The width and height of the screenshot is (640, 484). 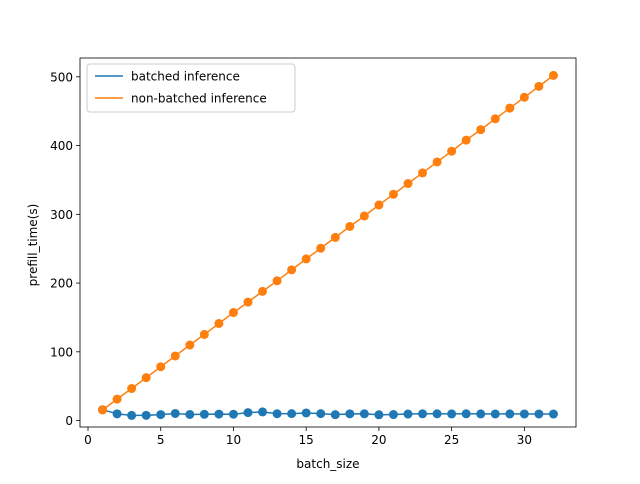 What do you see at coordinates (61, 77) in the screenshot?
I see `y-tick-label: 500` at bounding box center [61, 77].